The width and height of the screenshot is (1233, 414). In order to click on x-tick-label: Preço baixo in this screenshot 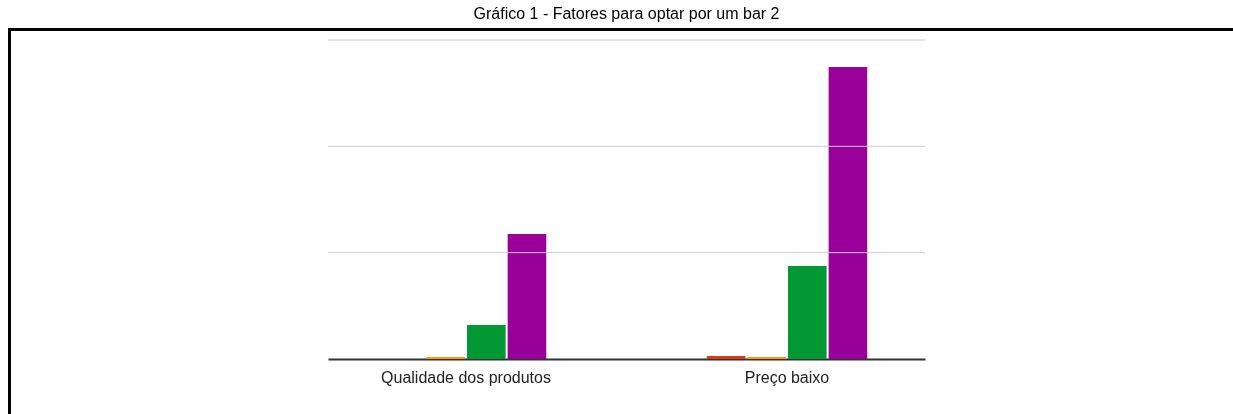, I will do `click(787, 377)`.